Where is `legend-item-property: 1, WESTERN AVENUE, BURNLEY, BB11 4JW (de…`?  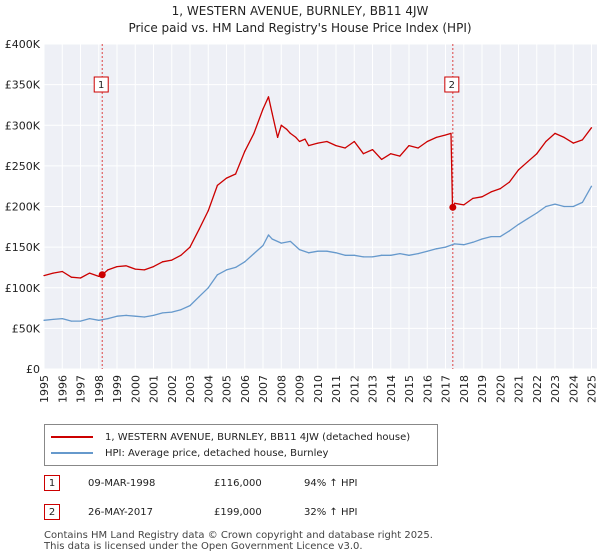 legend-item-property: 1, WESTERN AVENUE, BURNLEY, BB11 4JW (de… is located at coordinates (230, 437).